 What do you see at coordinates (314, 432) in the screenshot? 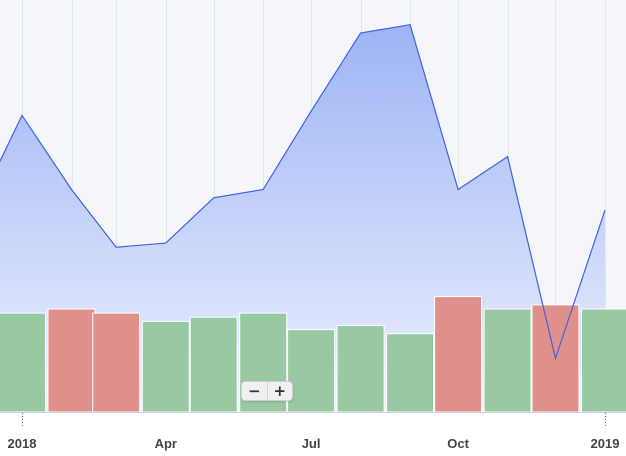
I see `x-axis: 2018 Apr Jul Oct 2019` at bounding box center [314, 432].